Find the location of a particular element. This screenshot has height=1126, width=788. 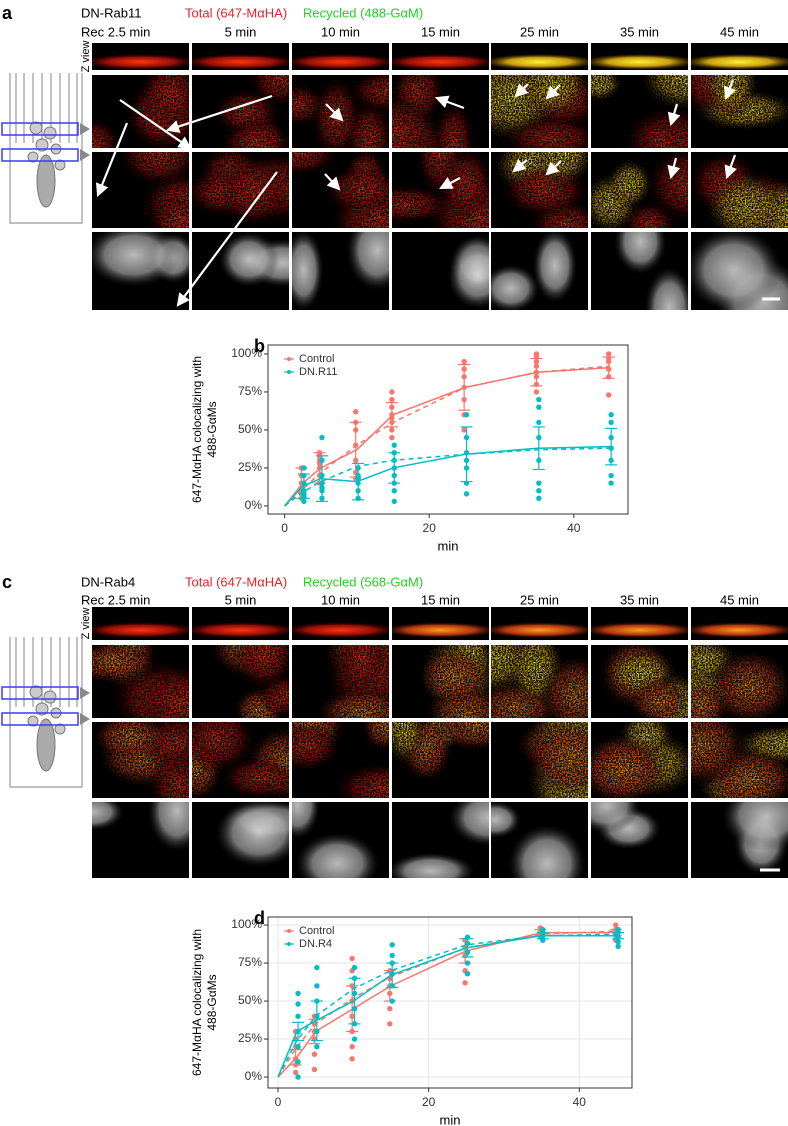

x-axis-label: min is located at coordinates (448, 545).